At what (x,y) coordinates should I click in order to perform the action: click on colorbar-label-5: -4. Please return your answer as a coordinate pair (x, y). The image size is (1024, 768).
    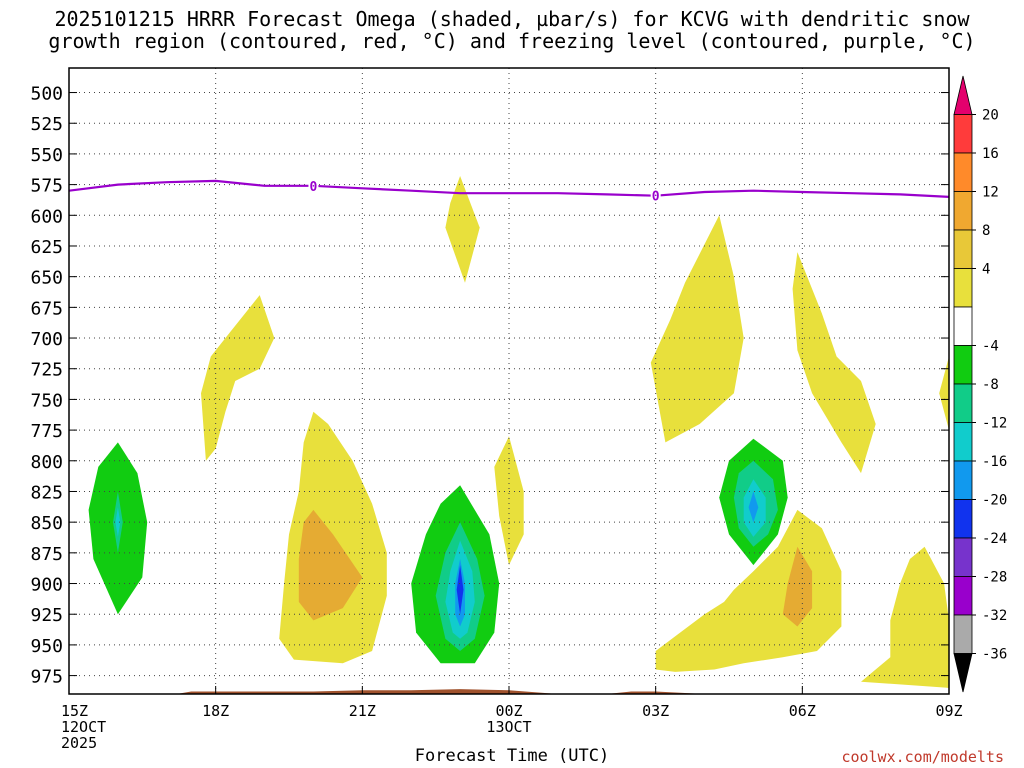
    Looking at the image, I should click on (990, 347).